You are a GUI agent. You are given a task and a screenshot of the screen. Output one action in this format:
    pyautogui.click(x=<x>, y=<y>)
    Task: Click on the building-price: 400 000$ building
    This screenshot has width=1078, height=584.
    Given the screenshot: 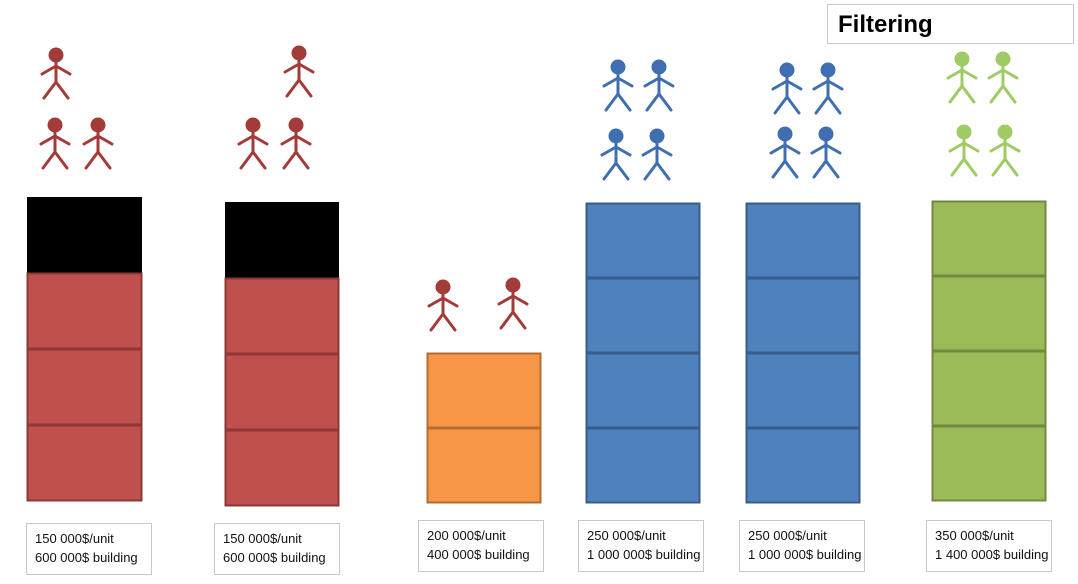 What is the action you would take?
    pyautogui.click(x=478, y=554)
    